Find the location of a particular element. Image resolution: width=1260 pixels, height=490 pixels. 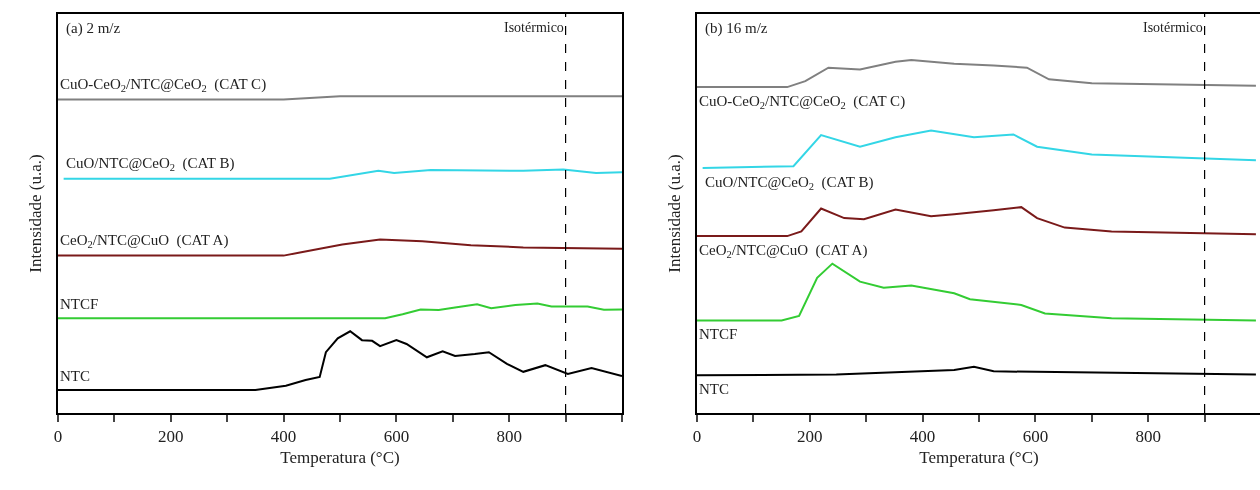

text: (a) 2 m/z is located at coordinates (93, 28).